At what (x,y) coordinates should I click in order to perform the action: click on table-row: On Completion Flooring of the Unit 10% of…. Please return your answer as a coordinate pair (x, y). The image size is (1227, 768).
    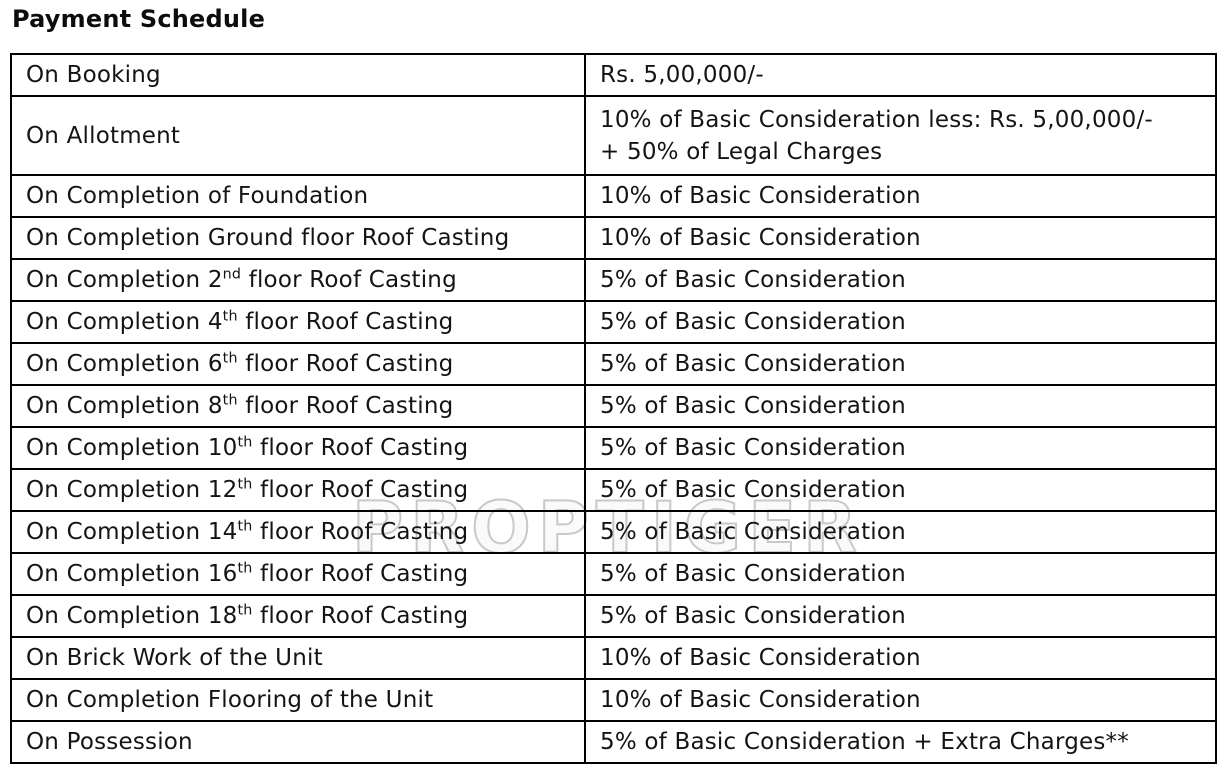
    Looking at the image, I should click on (613, 700).